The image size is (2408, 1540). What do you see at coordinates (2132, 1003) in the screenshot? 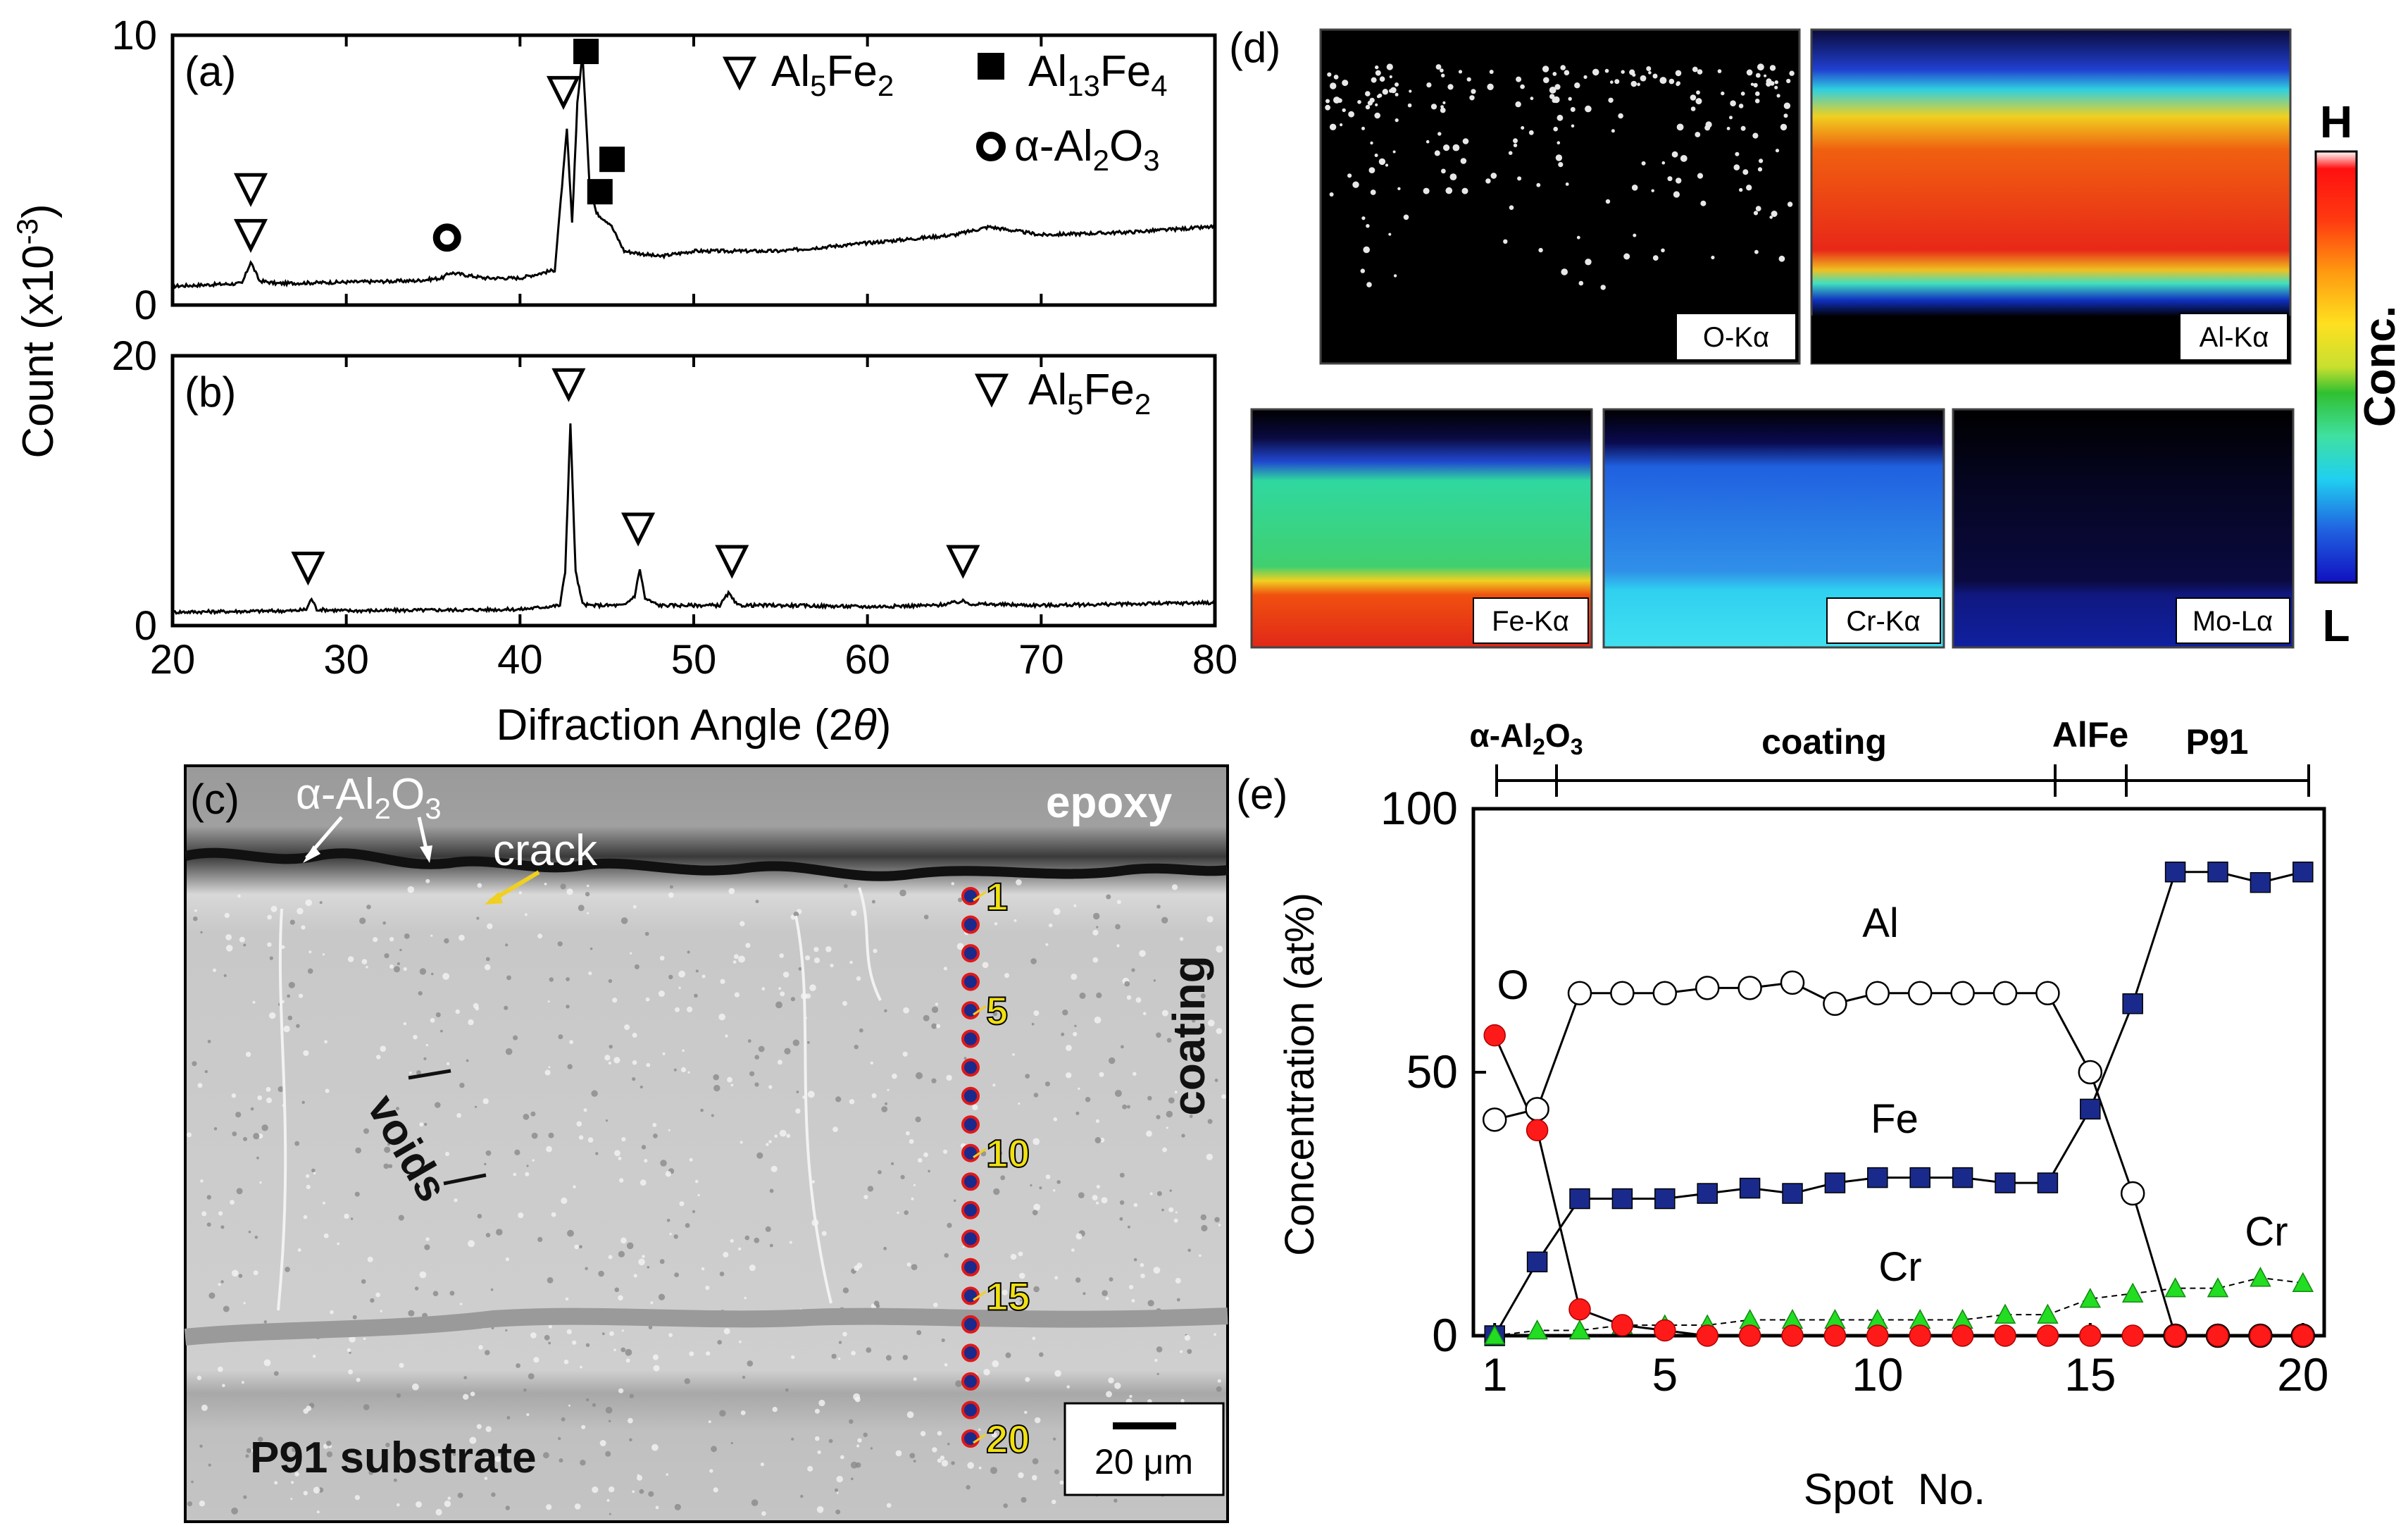
I see `fe-point` at bounding box center [2132, 1003].